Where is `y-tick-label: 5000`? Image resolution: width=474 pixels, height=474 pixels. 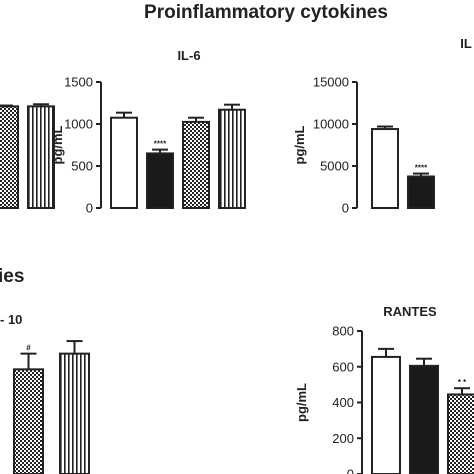 y-tick-label: 5000 is located at coordinates (334, 166).